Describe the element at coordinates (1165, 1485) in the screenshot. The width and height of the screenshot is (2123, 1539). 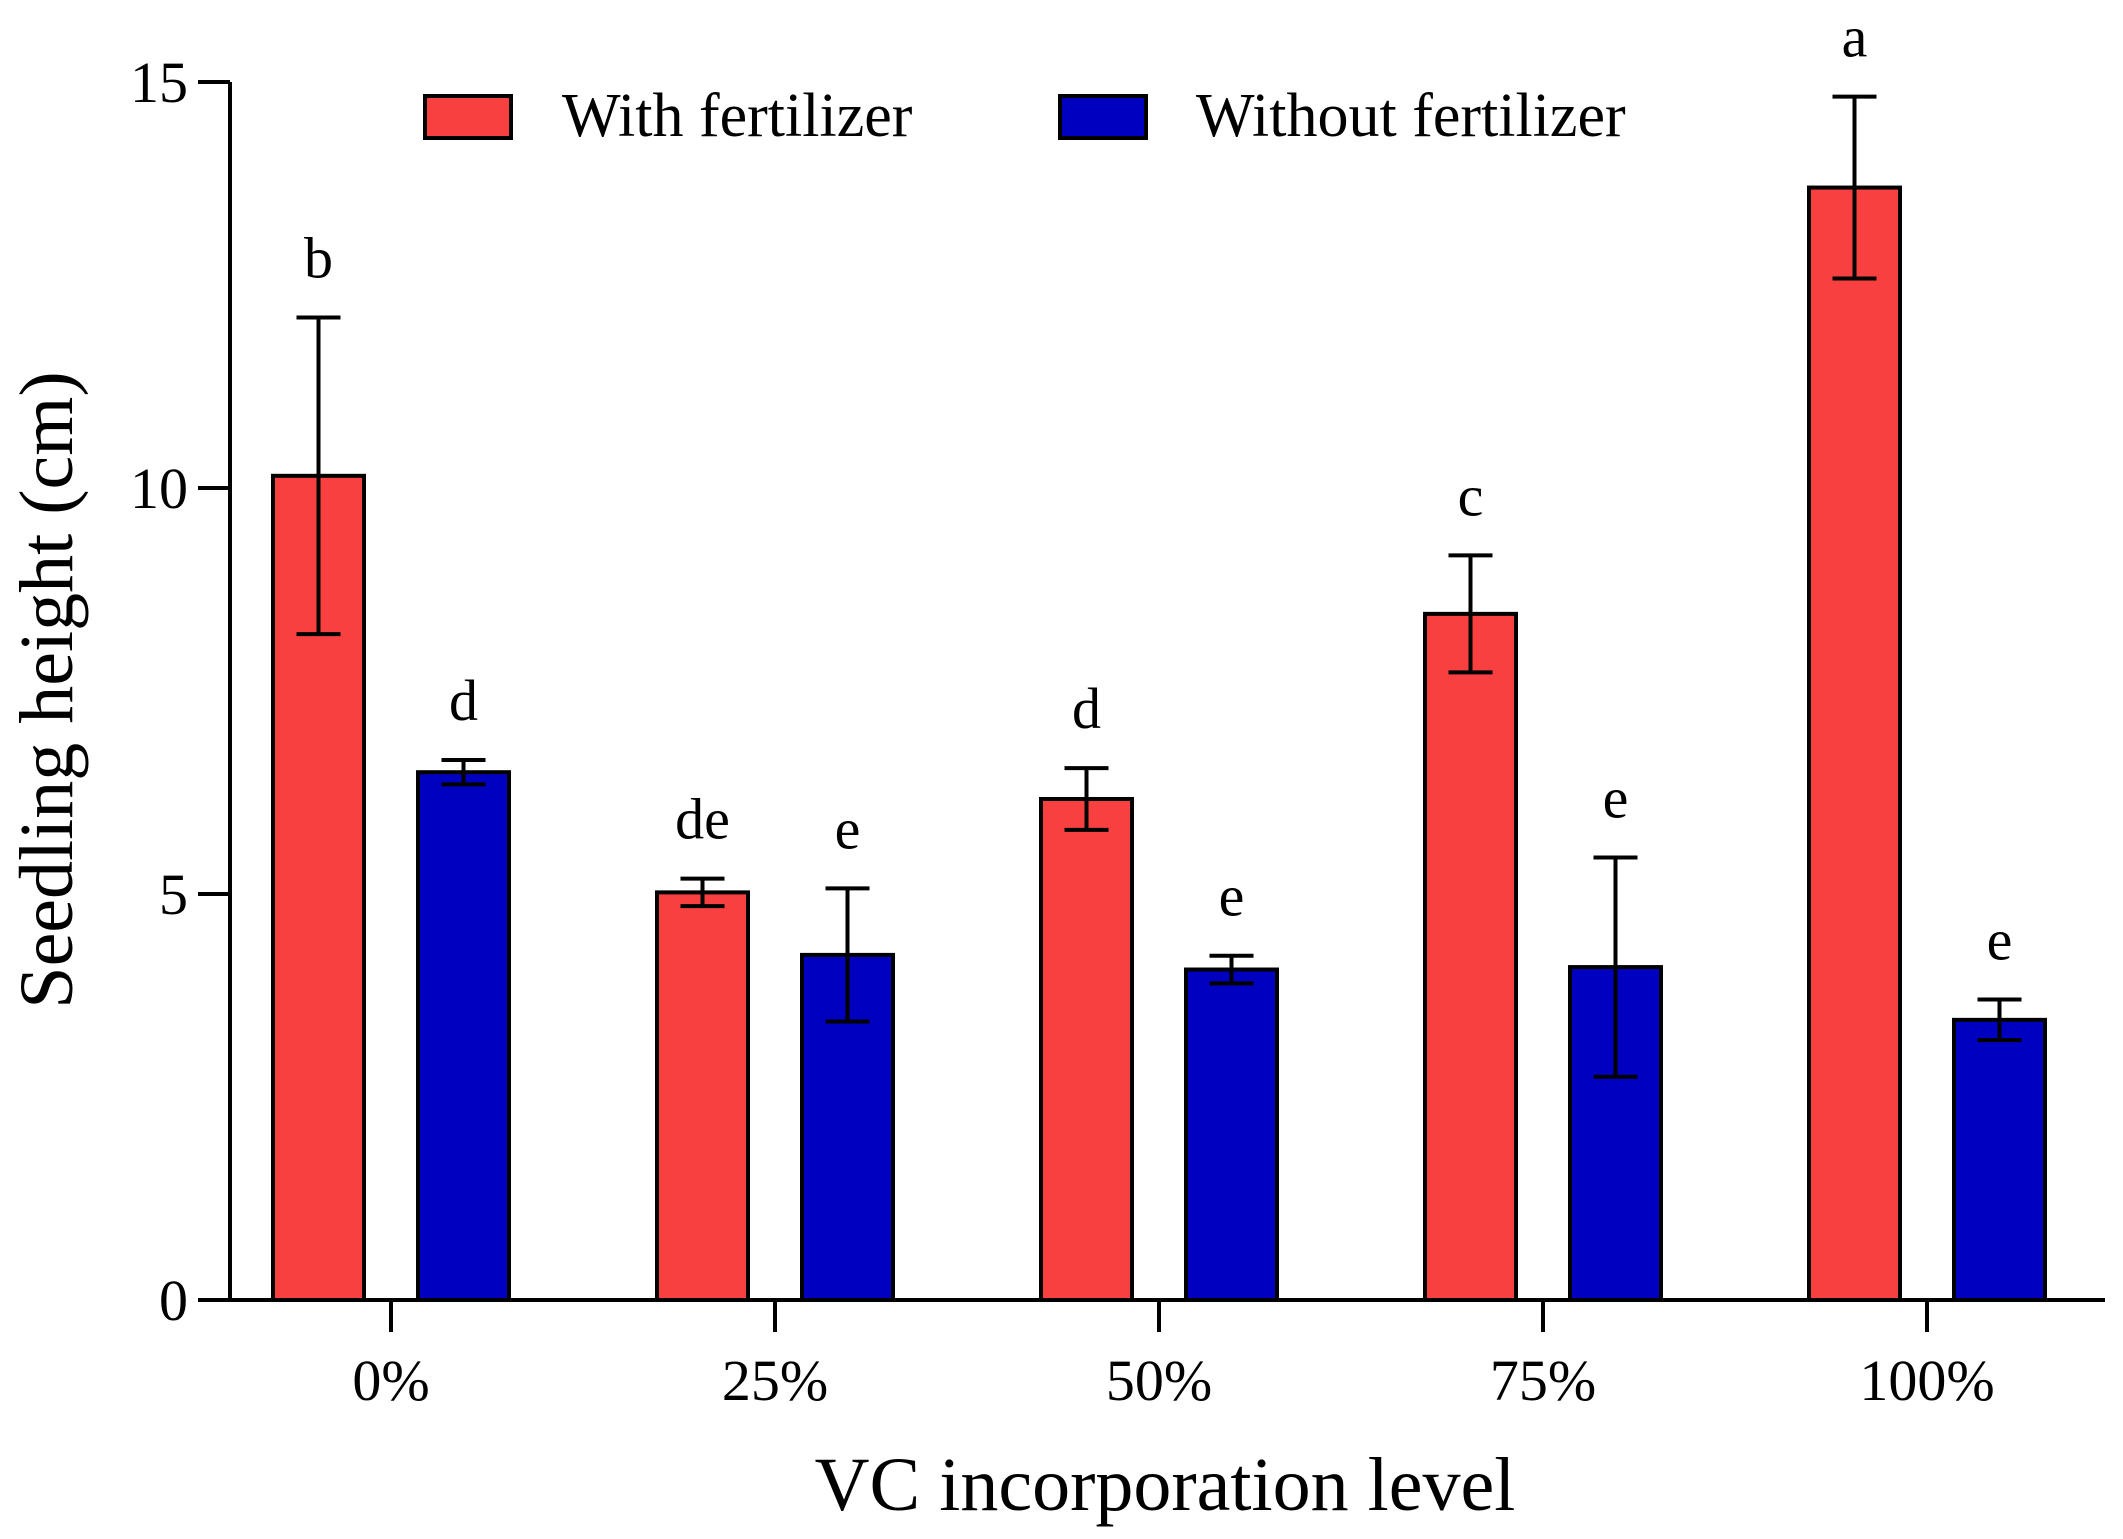
I see `x-axis-title: VC incorporation level` at that location.